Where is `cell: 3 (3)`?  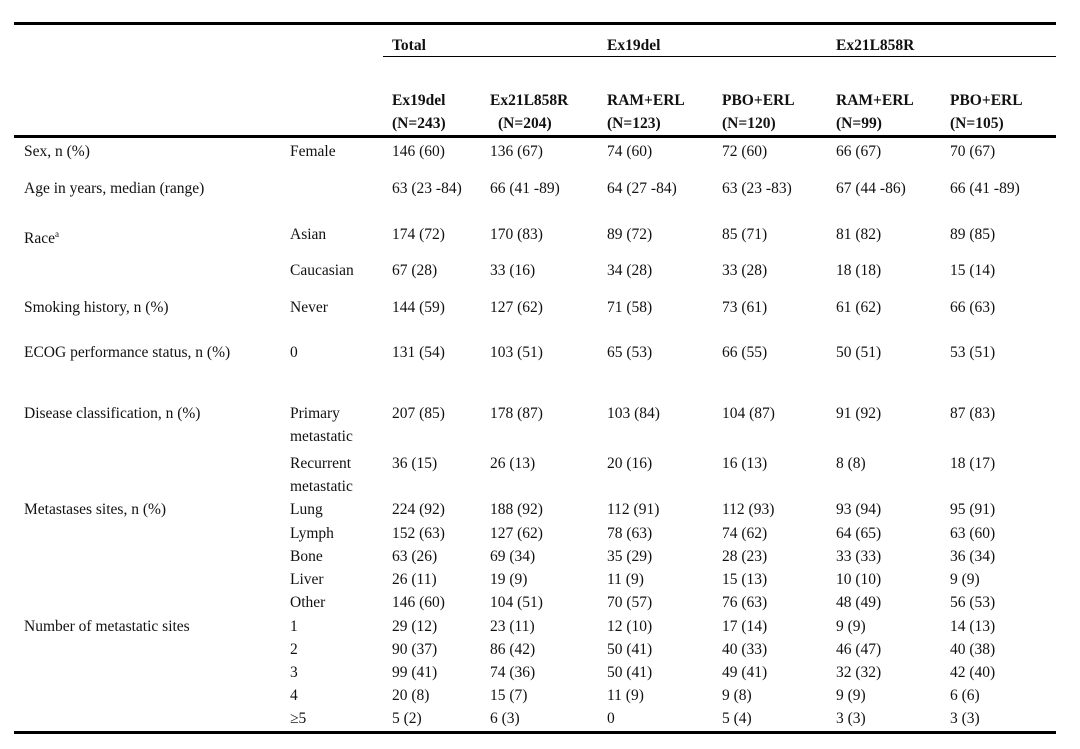
cell: 3 (3) is located at coordinates (965, 718).